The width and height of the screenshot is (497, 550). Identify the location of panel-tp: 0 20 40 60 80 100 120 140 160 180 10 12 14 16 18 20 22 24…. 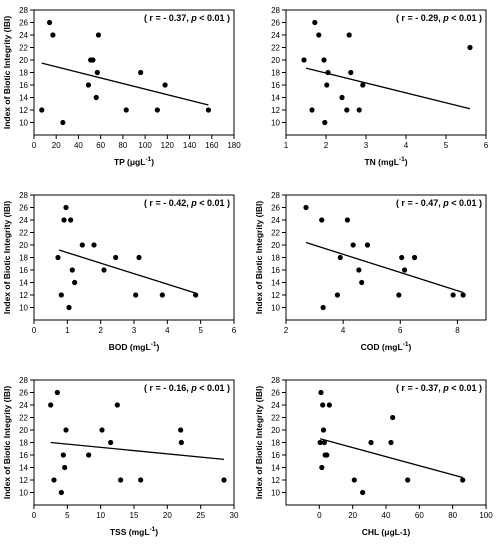
(121, 86).